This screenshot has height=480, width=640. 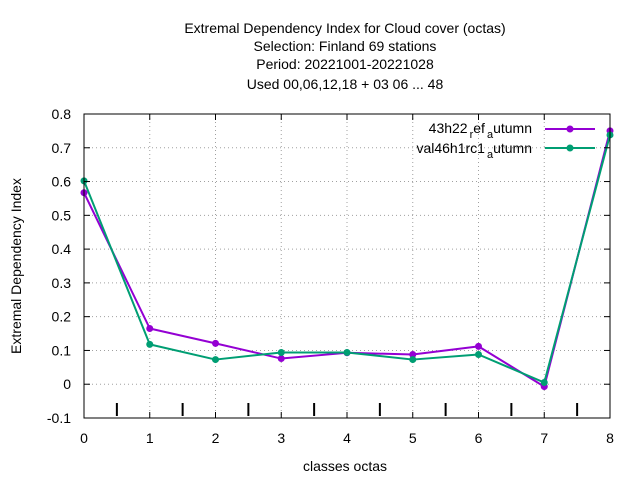 What do you see at coordinates (62, 283) in the screenshot?
I see `y-tick-label: 0.3` at bounding box center [62, 283].